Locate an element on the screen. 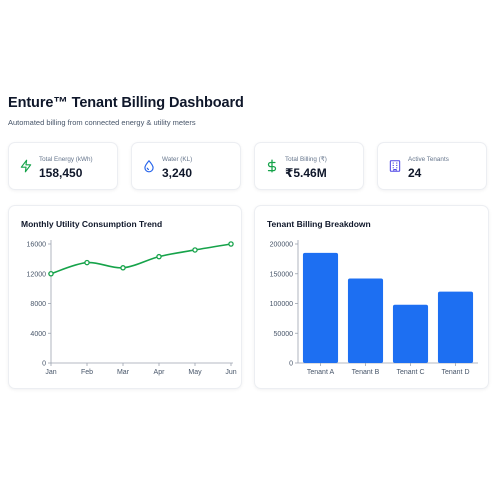 This screenshot has width=500, height=500. stat-card-total-energy: Total Energy (kWh) 158,450 is located at coordinates (63, 166).